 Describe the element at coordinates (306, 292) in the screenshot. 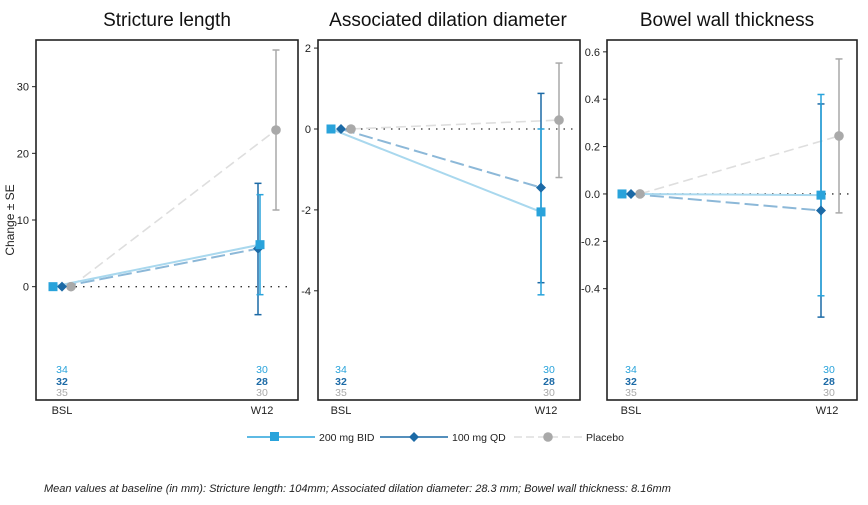

I see `y-tick-label: -4` at that location.